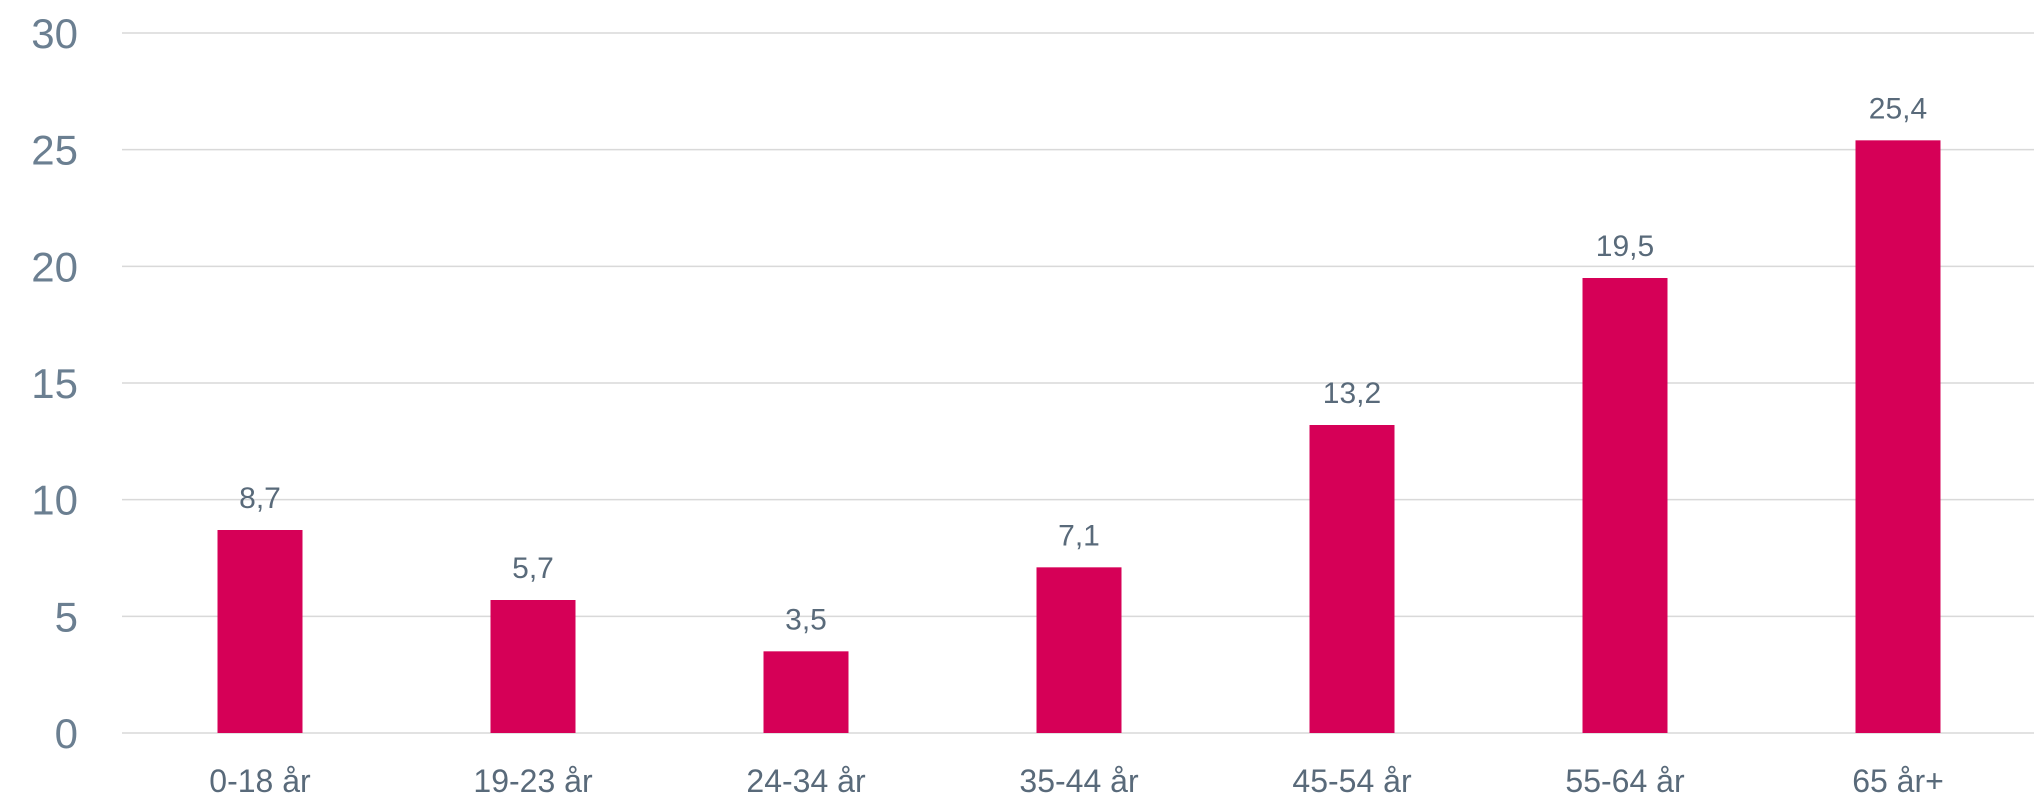 The height and width of the screenshot is (803, 2036). Describe the element at coordinates (1352, 780) in the screenshot. I see `x-tick-label: 45-54 år` at that location.